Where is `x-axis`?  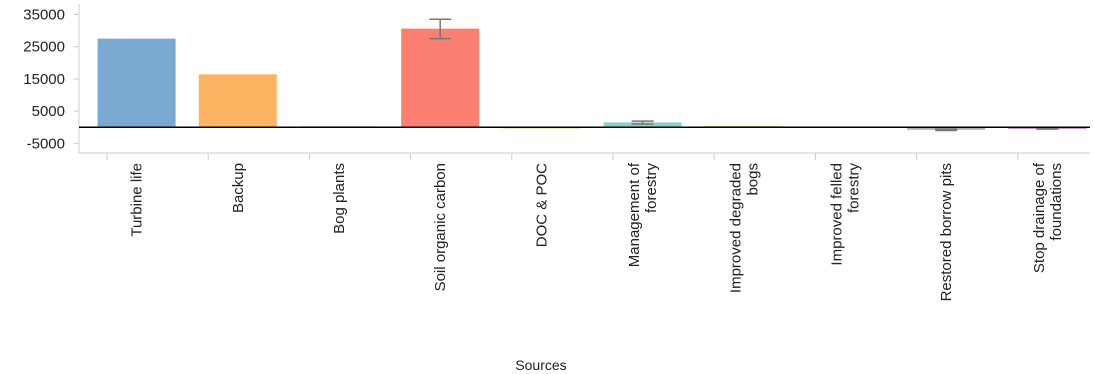
x-axis is located at coordinates (584, 156).